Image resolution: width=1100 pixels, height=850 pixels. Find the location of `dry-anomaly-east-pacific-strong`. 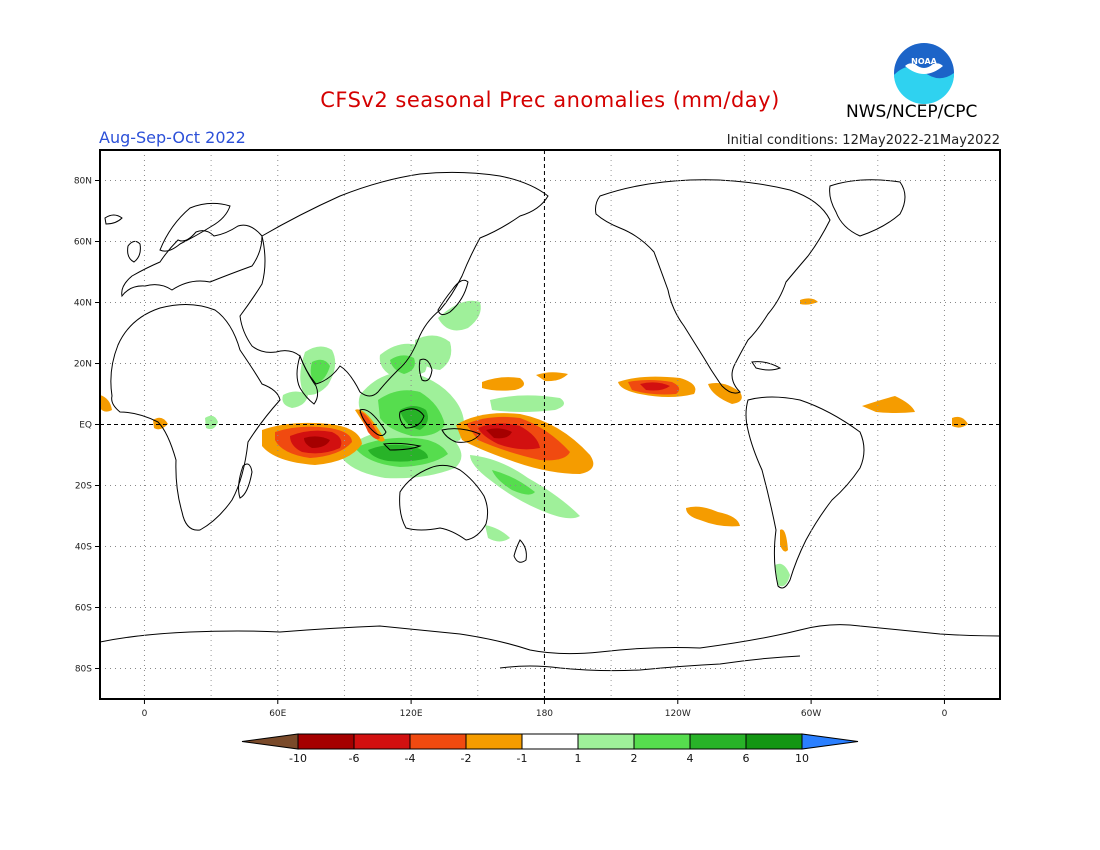

dry-anomaly-east-pacific-strong is located at coordinates (655, 386).